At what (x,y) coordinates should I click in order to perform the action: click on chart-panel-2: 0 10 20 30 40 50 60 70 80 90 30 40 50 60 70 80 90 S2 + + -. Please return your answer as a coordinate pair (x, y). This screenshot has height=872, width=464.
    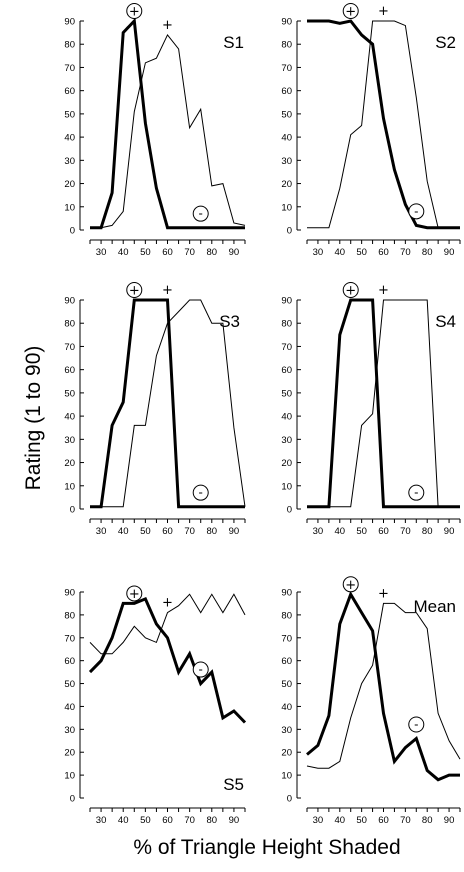
    Looking at the image, I should click on (371, 130).